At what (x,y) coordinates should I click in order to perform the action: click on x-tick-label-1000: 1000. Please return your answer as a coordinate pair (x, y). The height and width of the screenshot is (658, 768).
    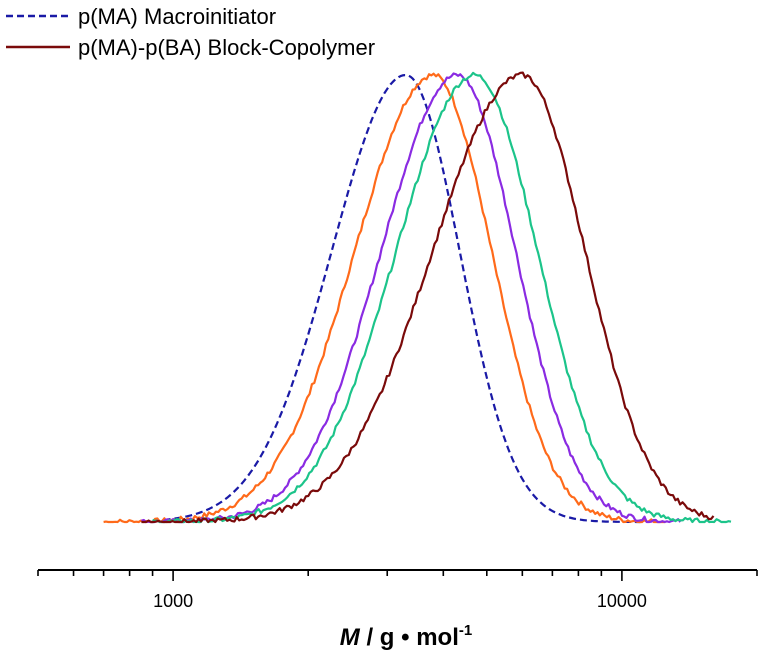
    Looking at the image, I should click on (173, 601).